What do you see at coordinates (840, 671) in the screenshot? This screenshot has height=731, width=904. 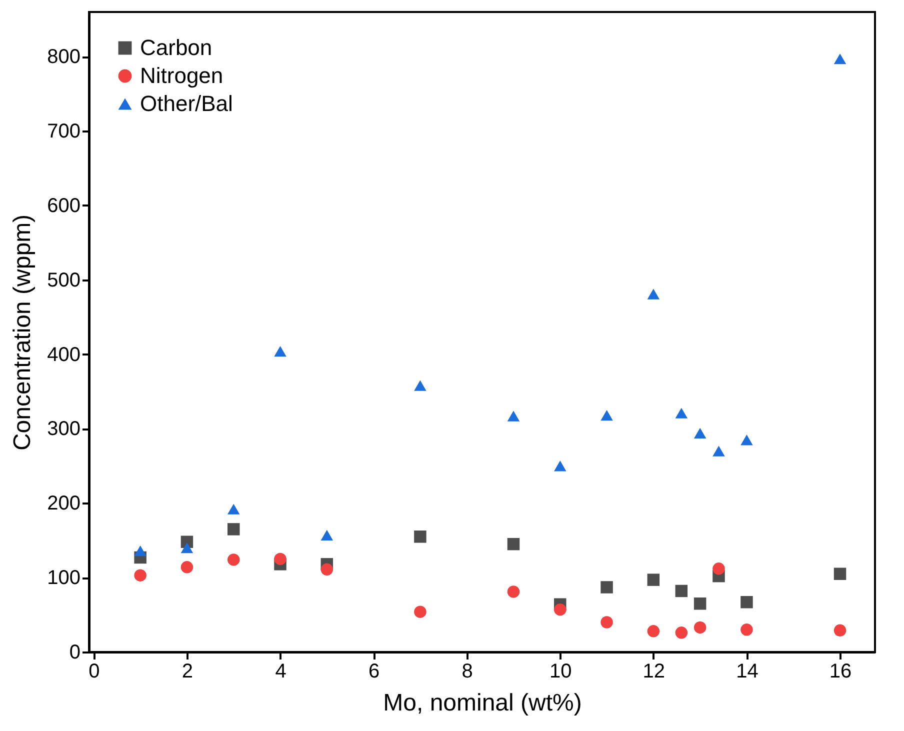 I see `x-tick-label: 16` at bounding box center [840, 671].